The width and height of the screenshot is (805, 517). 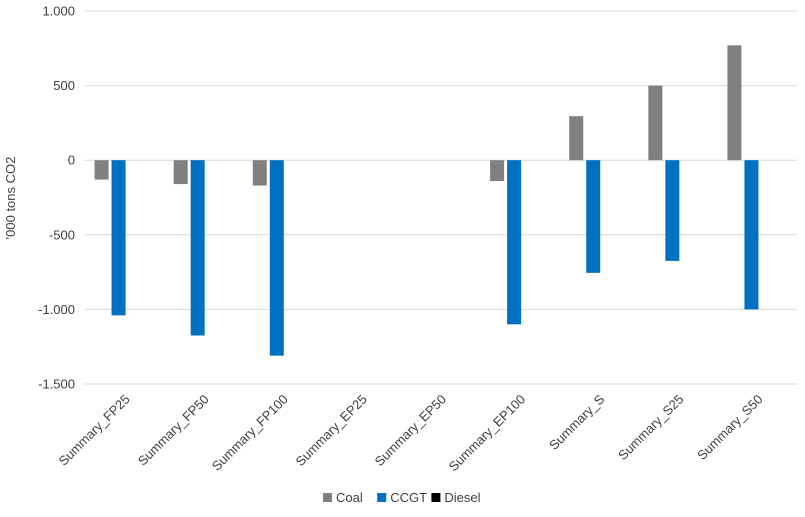 I want to click on bar-ccgt-summary_s, so click(x=593, y=216).